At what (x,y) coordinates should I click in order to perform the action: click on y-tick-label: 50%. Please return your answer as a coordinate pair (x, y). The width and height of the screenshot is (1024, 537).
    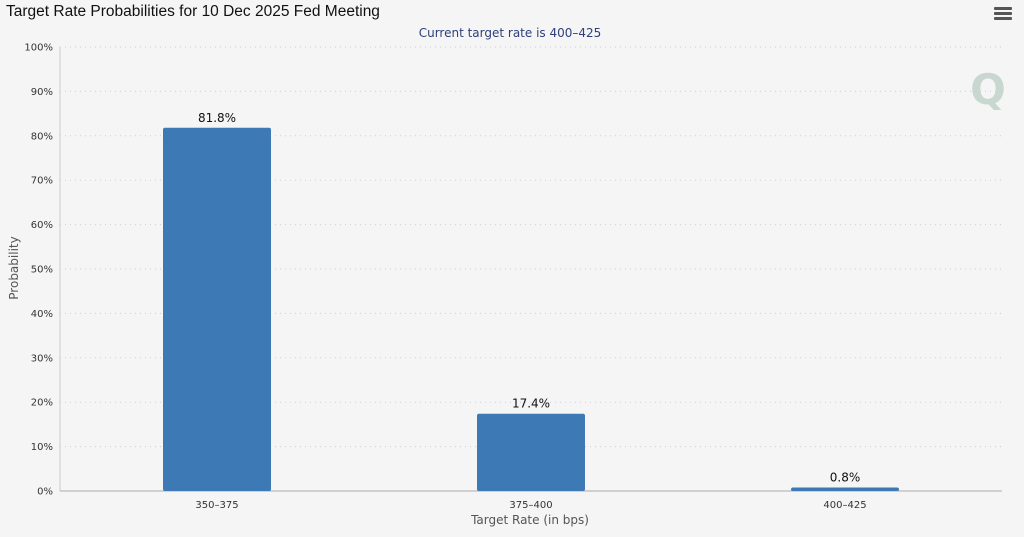
    Looking at the image, I should click on (42, 270).